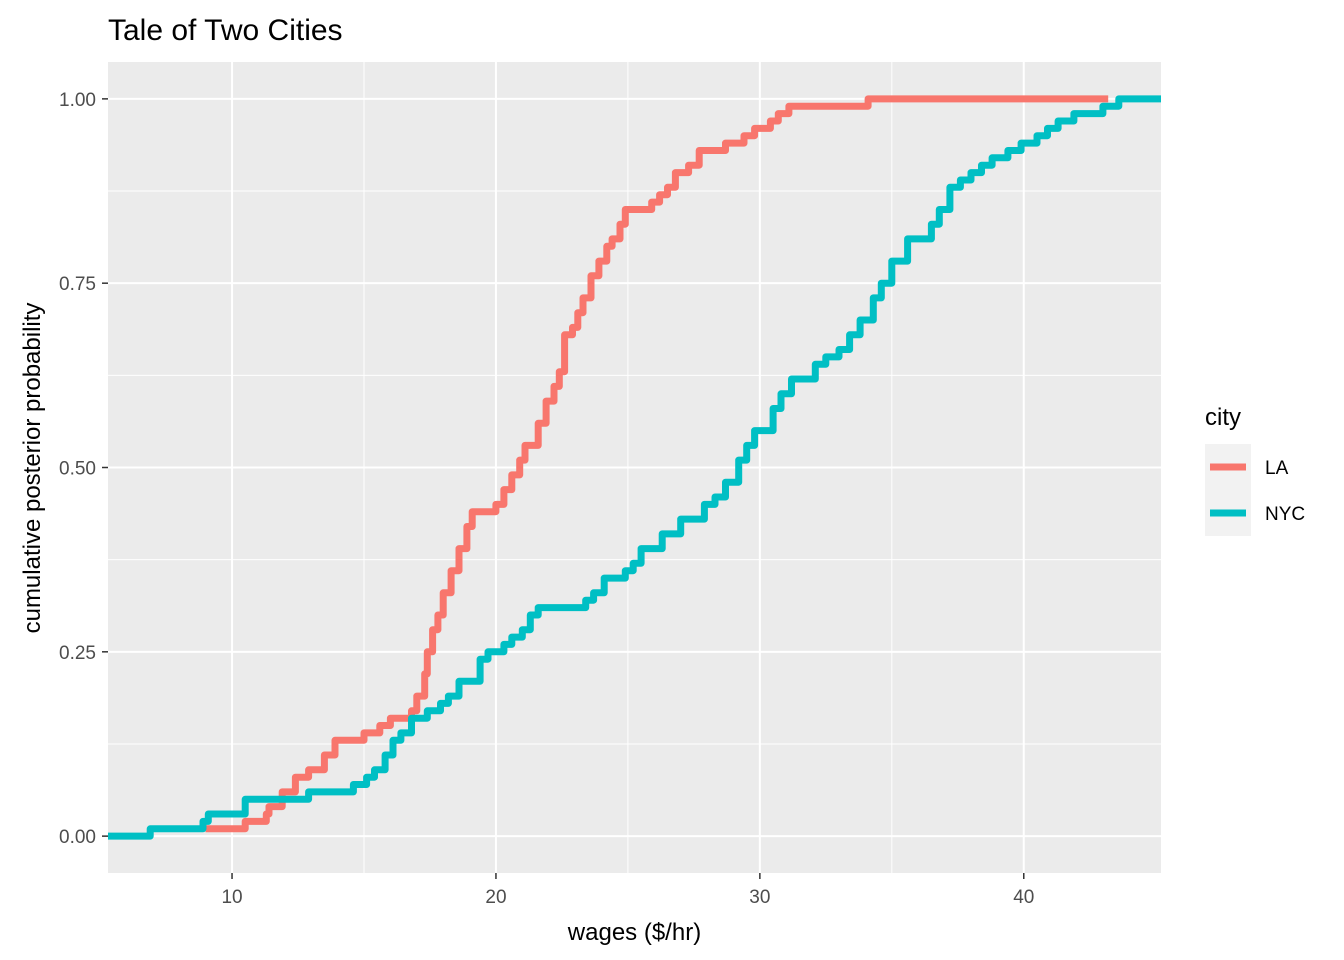 The height and width of the screenshot is (960, 1344). Describe the element at coordinates (1277, 468) in the screenshot. I see `legend-label-la: LA` at that location.